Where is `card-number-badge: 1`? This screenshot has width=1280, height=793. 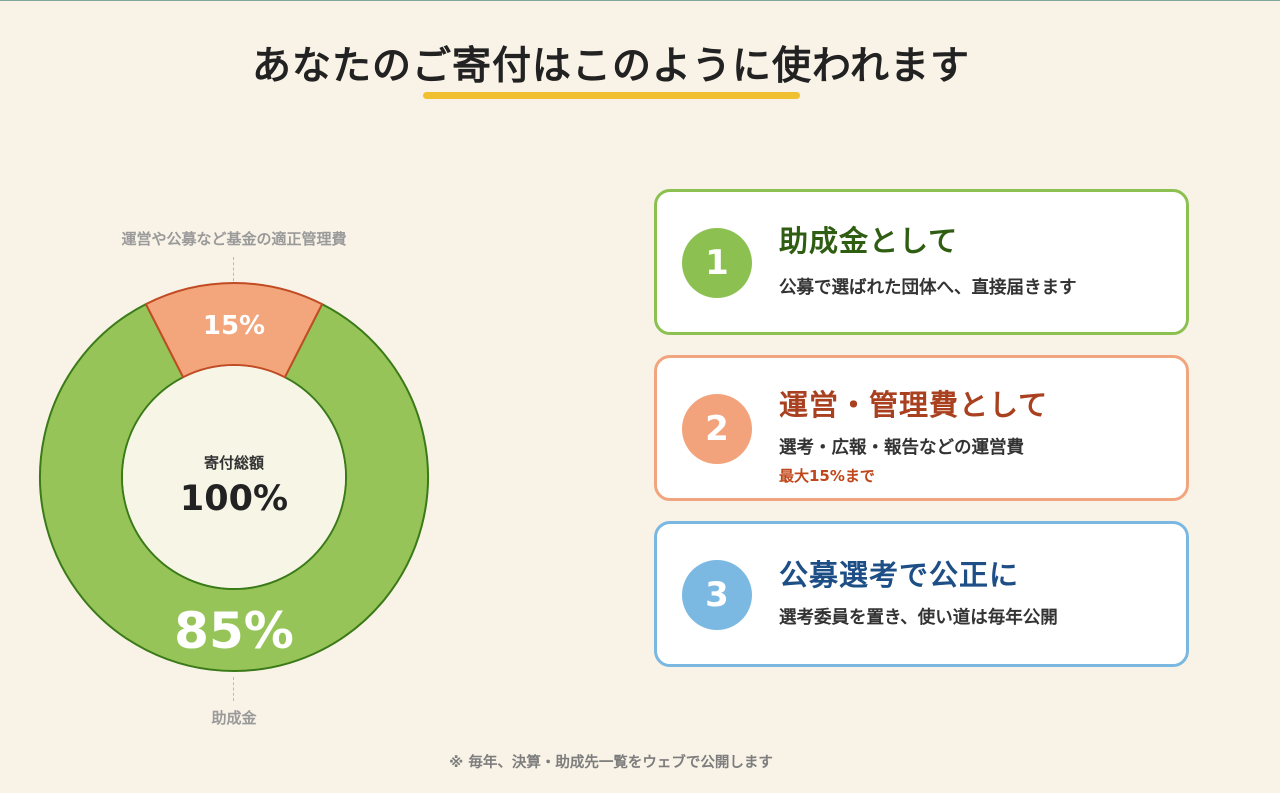
card-number-badge: 1 is located at coordinates (717, 263).